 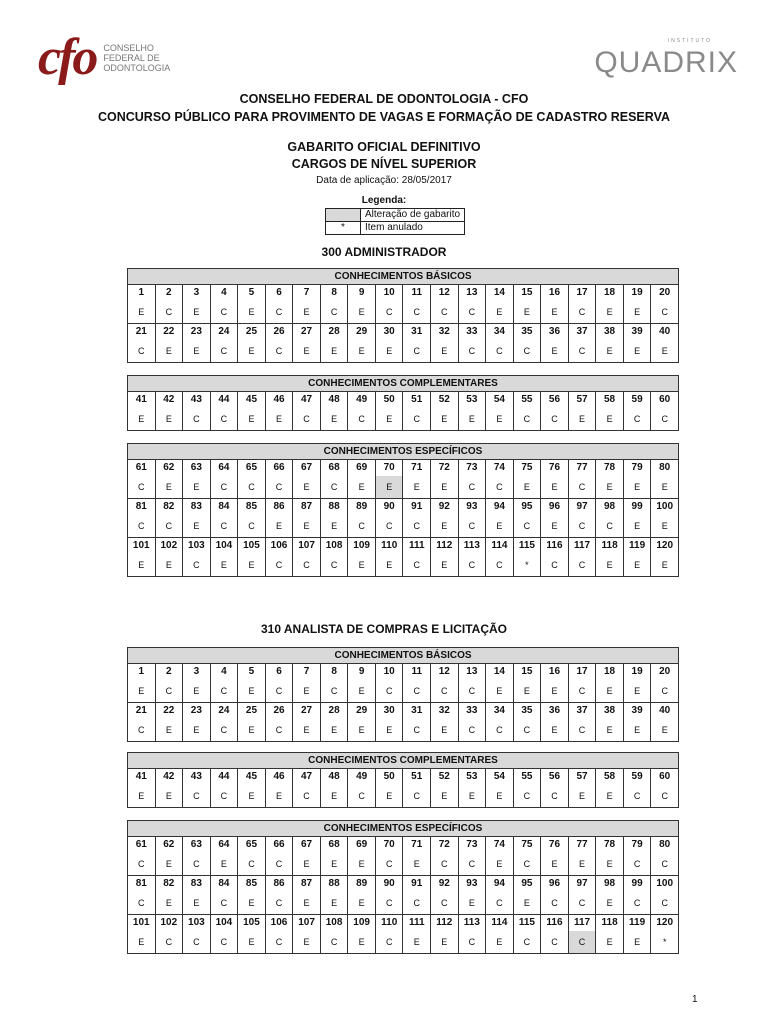 I want to click on question-number: 84, so click(x=223, y=506).